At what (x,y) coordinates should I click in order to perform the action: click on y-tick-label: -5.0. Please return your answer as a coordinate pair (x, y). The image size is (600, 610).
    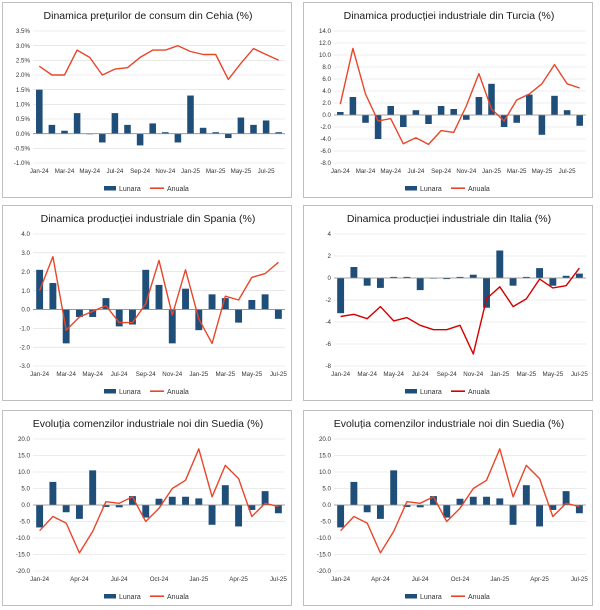
    Looking at the image, I should click on (24, 522).